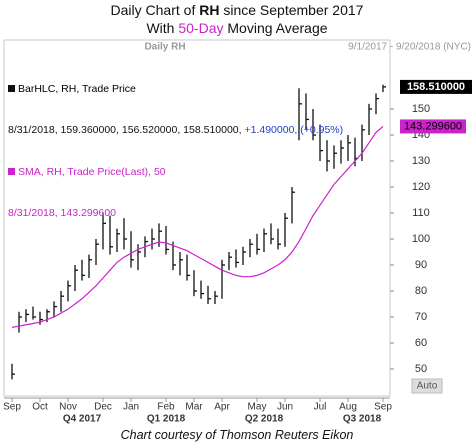 The width and height of the screenshot is (474, 445). I want to click on x-tick-label: Mar, so click(194, 407).